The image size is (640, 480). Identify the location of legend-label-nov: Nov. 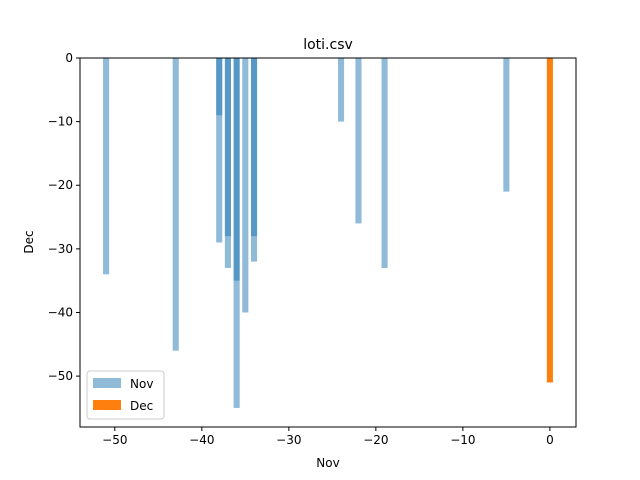
(141, 384).